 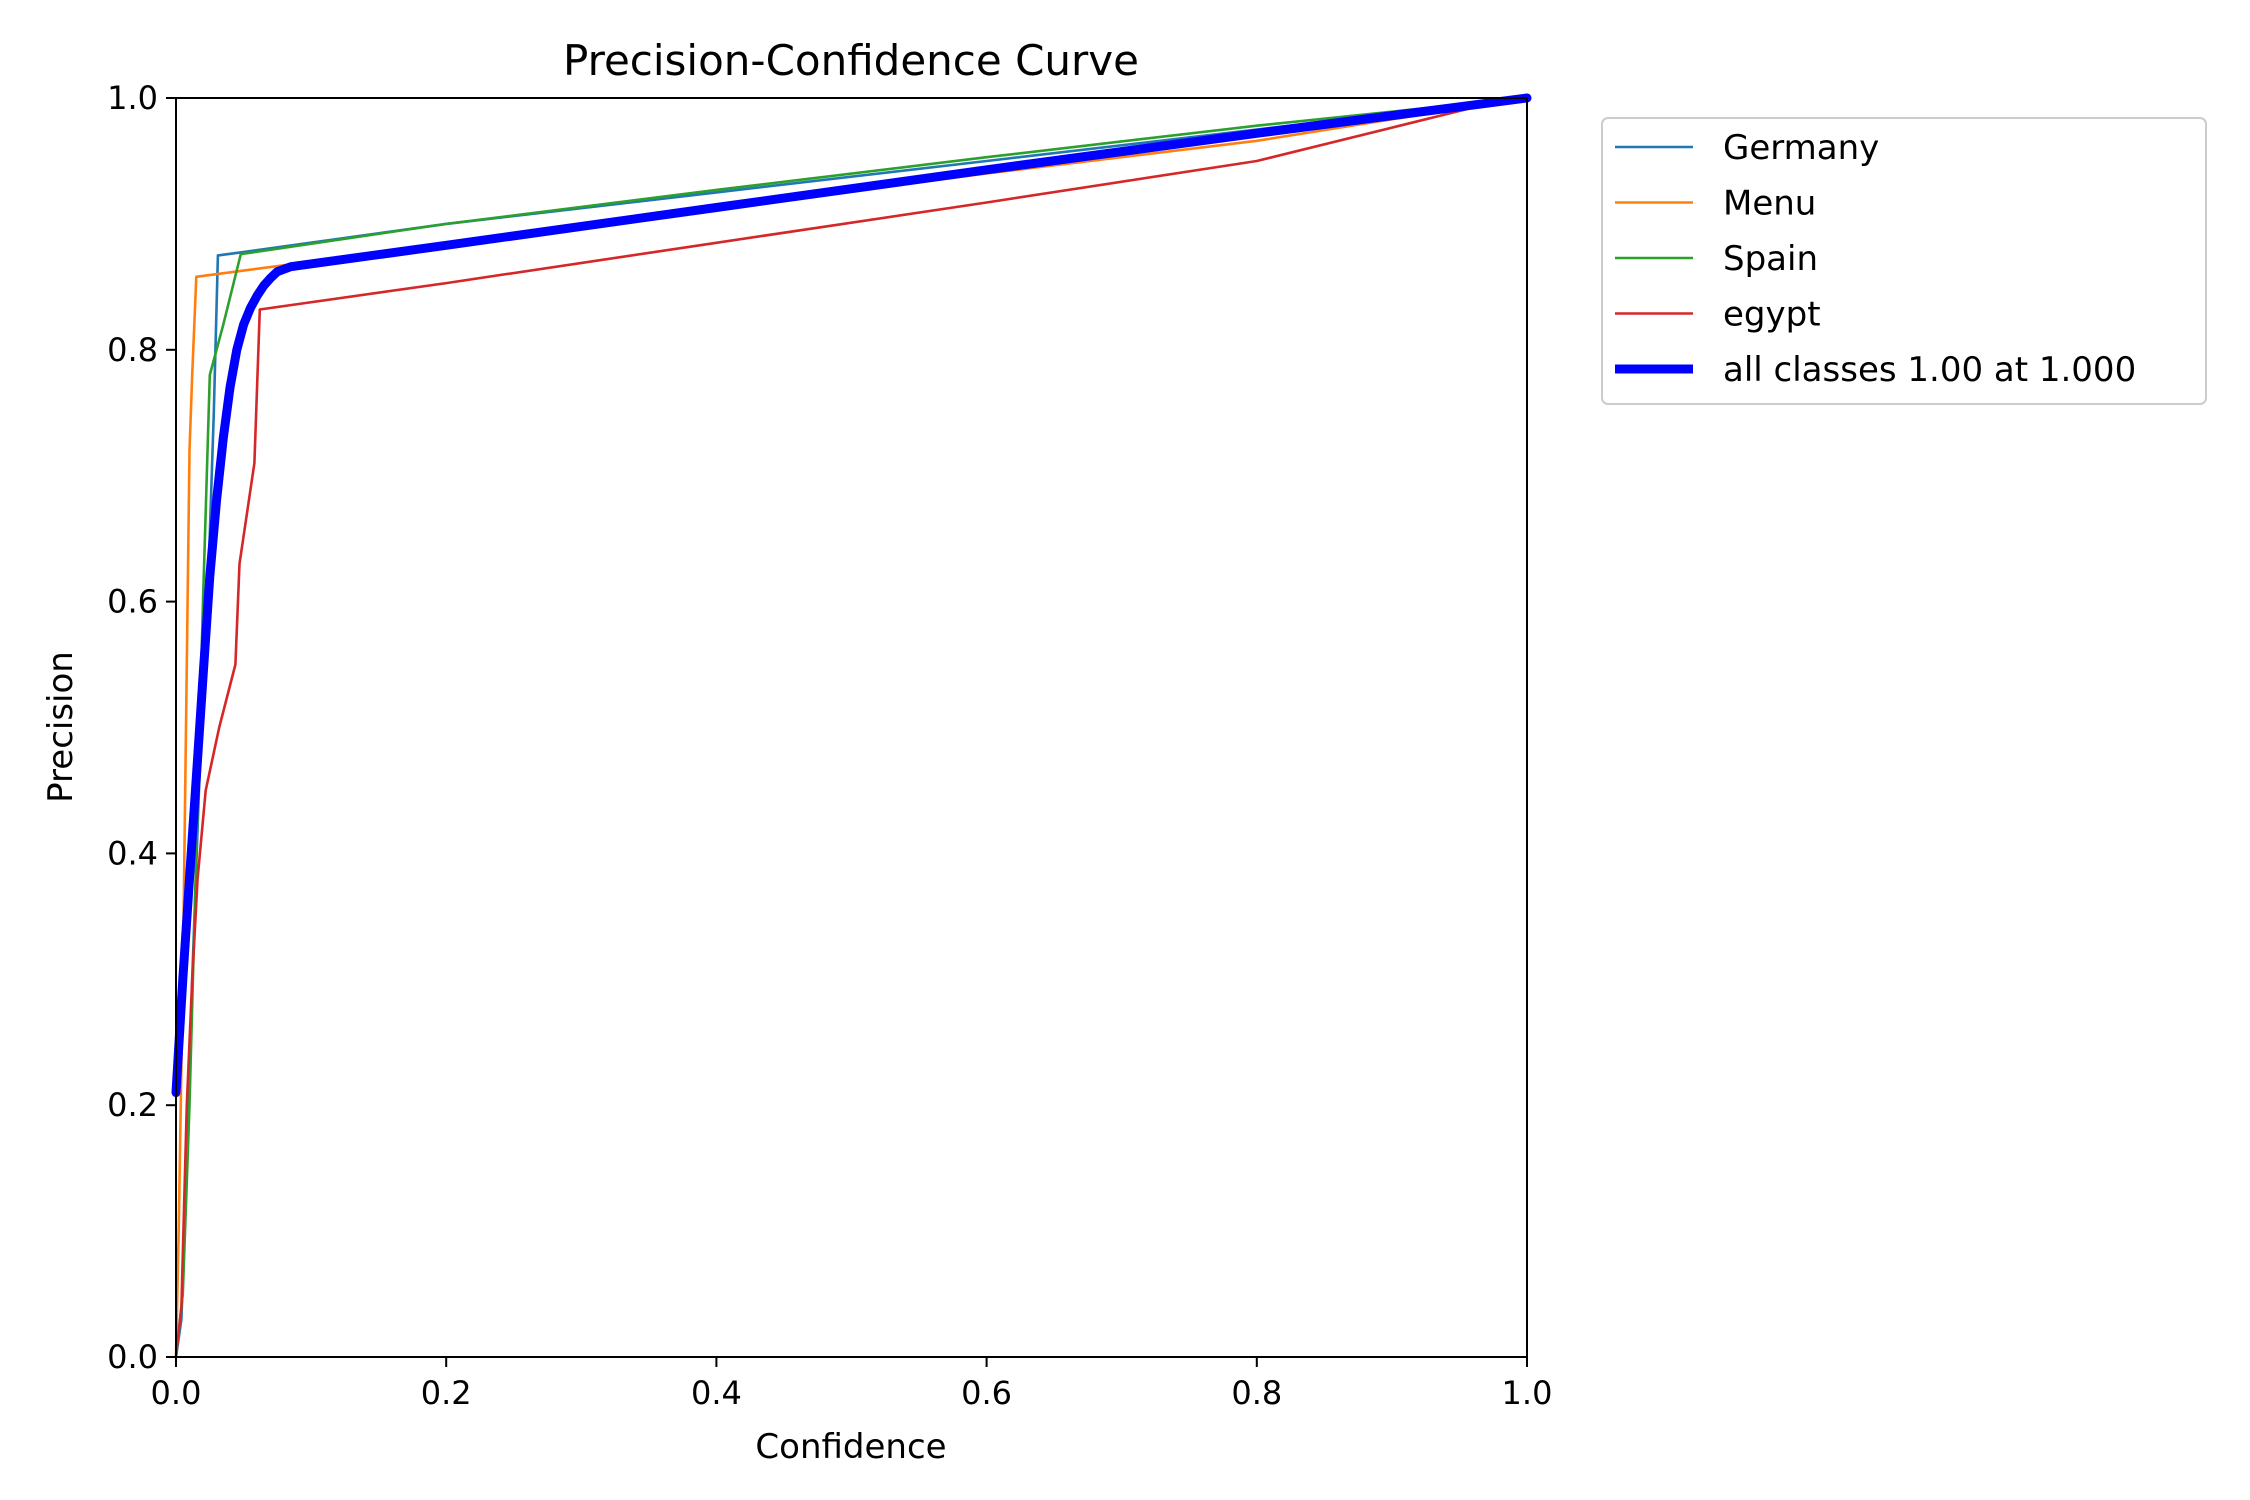 What do you see at coordinates (1772, 315) in the screenshot?
I see `legend-label-3: egypt` at bounding box center [1772, 315].